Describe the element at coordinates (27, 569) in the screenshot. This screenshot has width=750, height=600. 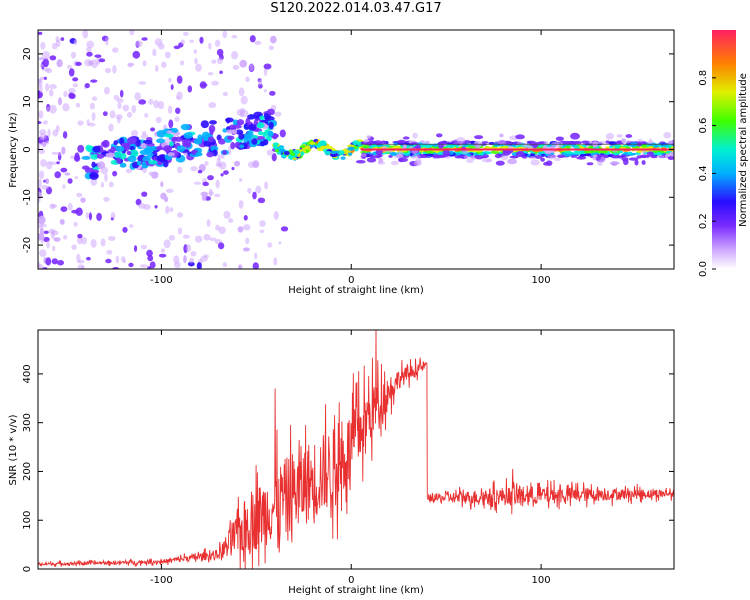
I see `snr-ytick-label: 0` at that location.